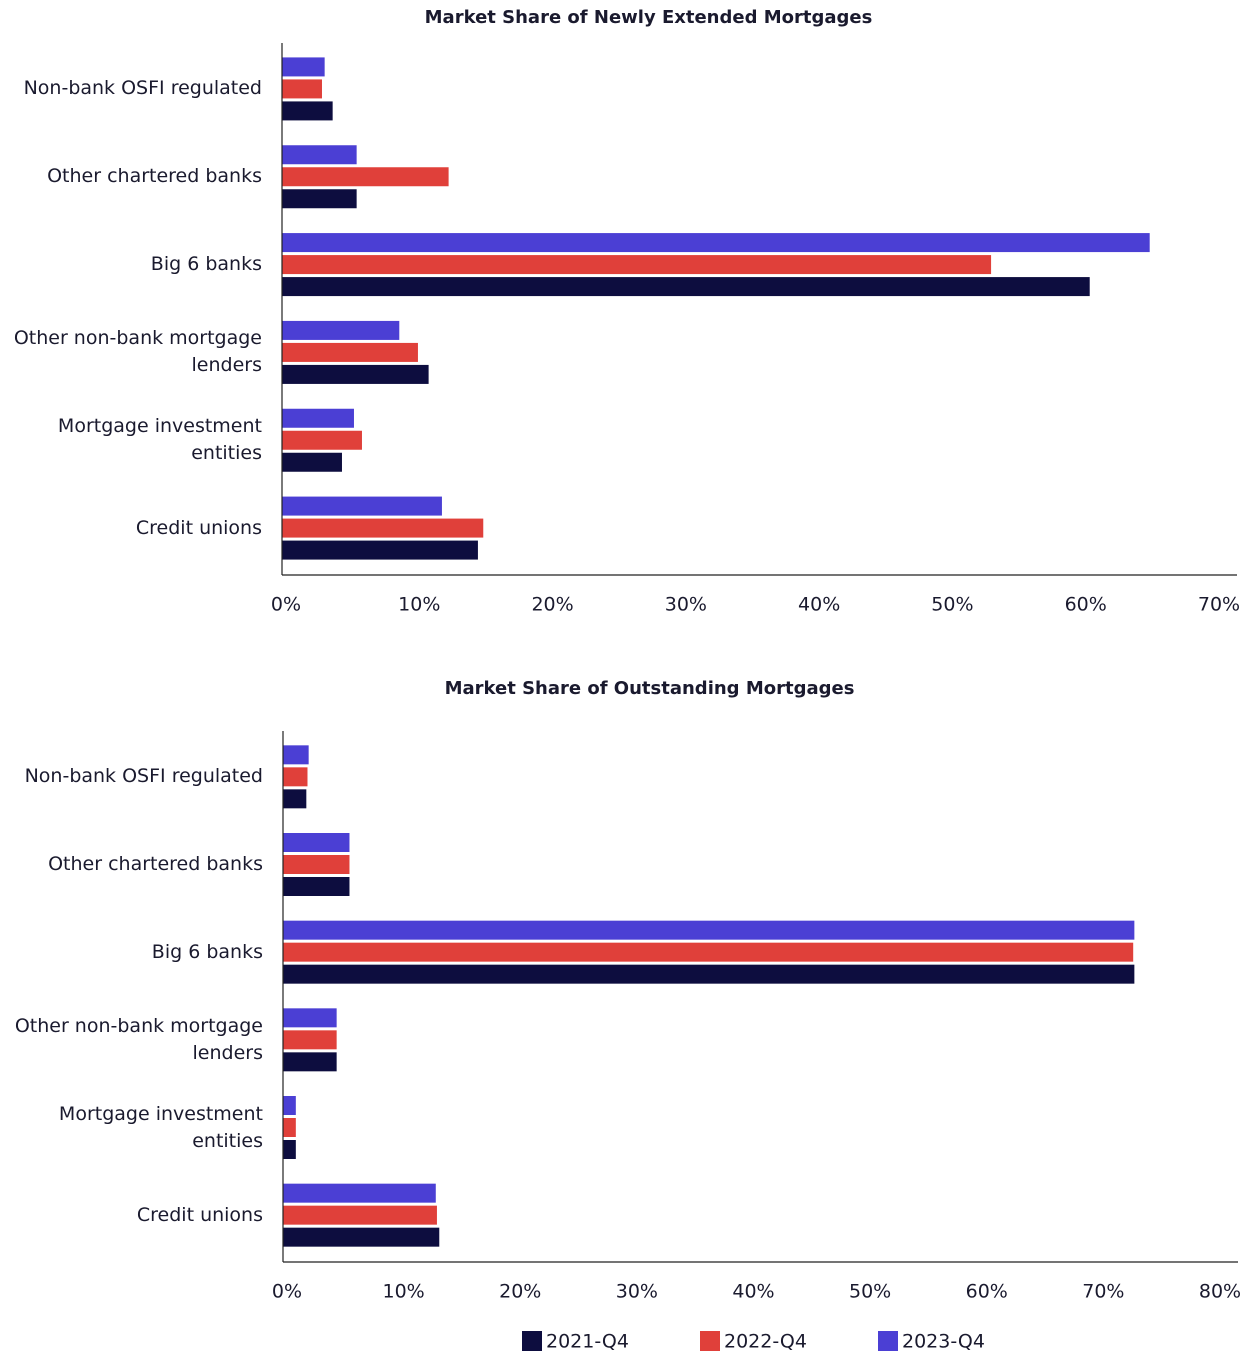  Describe the element at coordinates (650, 688) in the screenshot. I see `chart-title: Market Share of Outstanding Mortgages` at that location.